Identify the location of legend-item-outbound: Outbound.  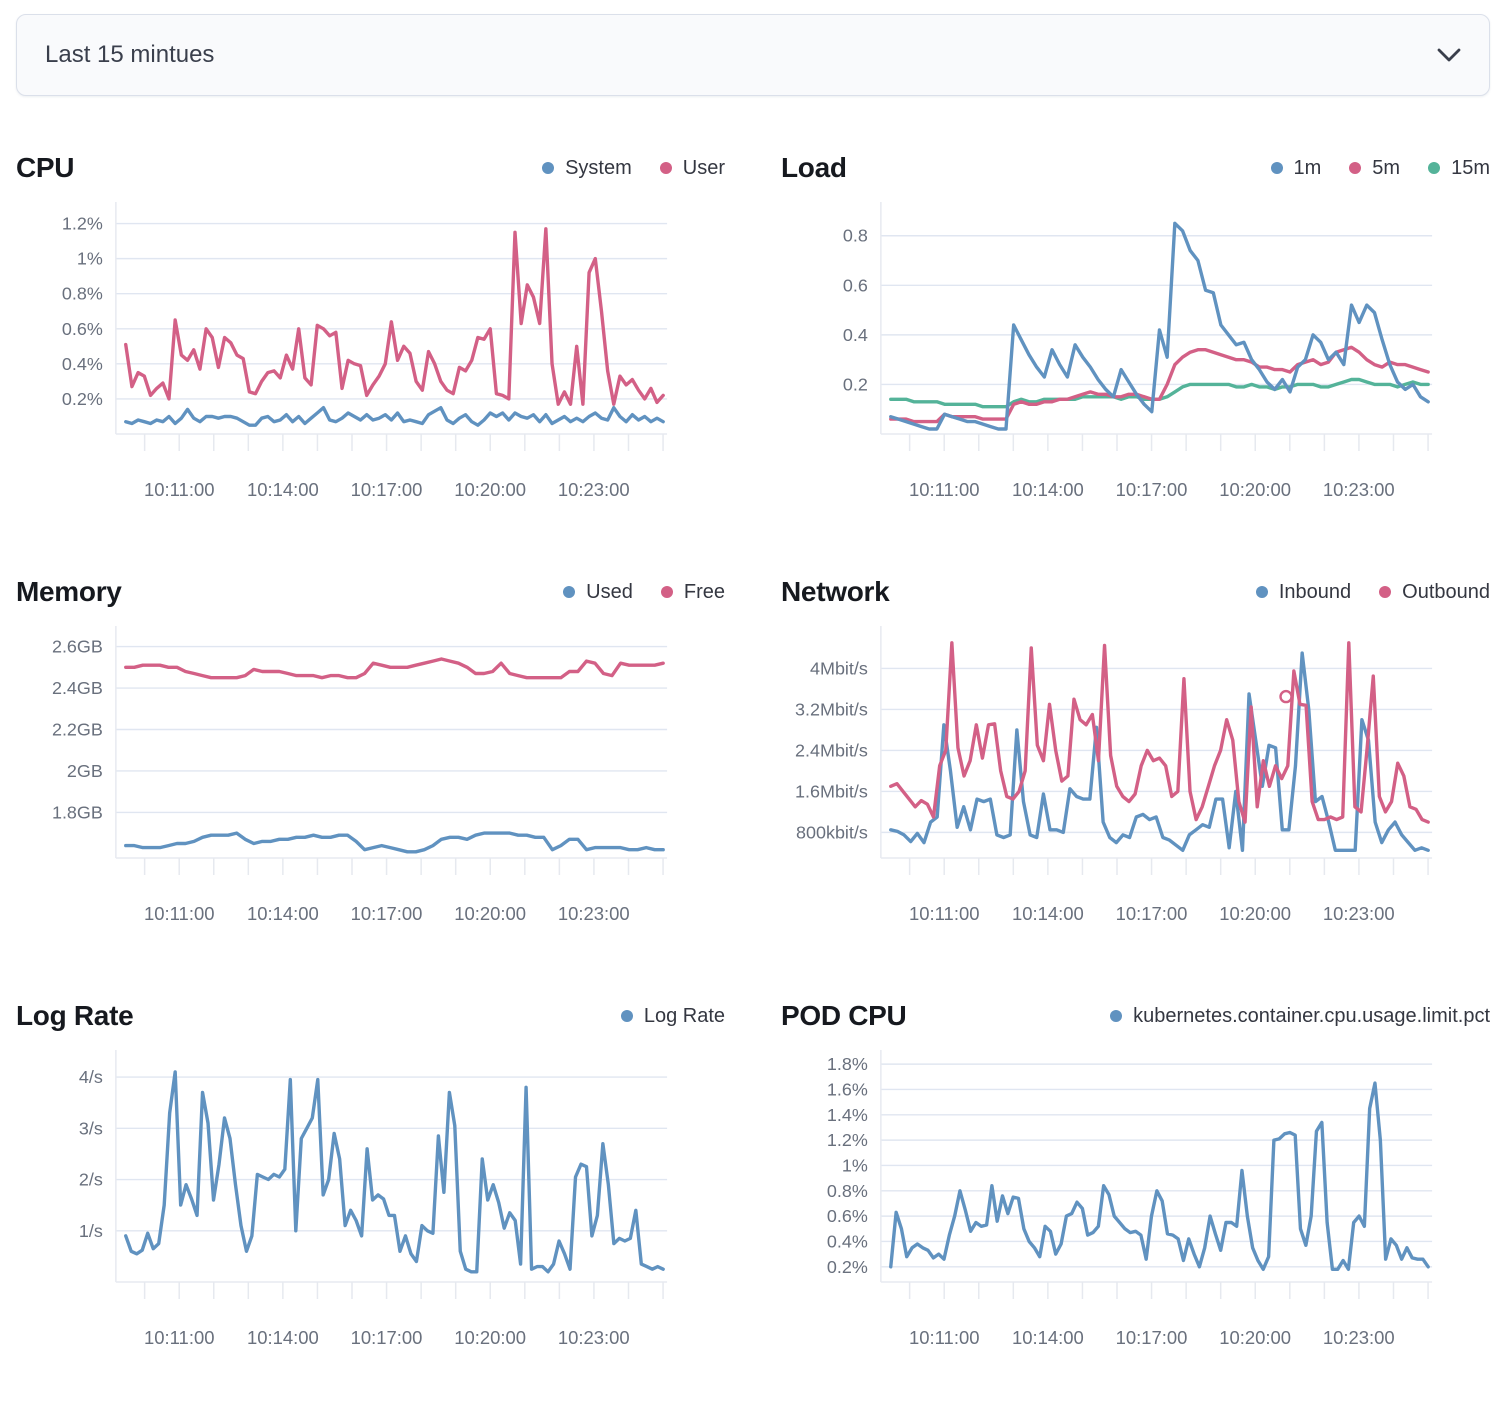
(1434, 592).